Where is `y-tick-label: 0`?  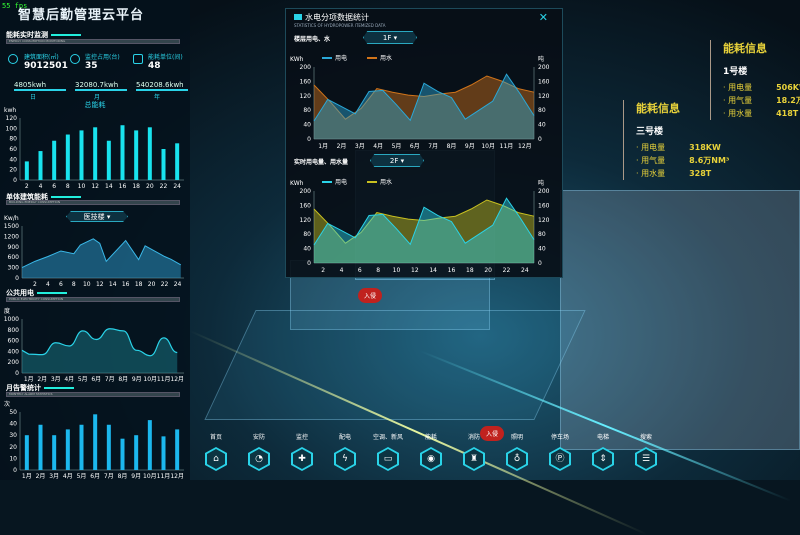
y-tick-label: 0 is located at coordinates (309, 139).